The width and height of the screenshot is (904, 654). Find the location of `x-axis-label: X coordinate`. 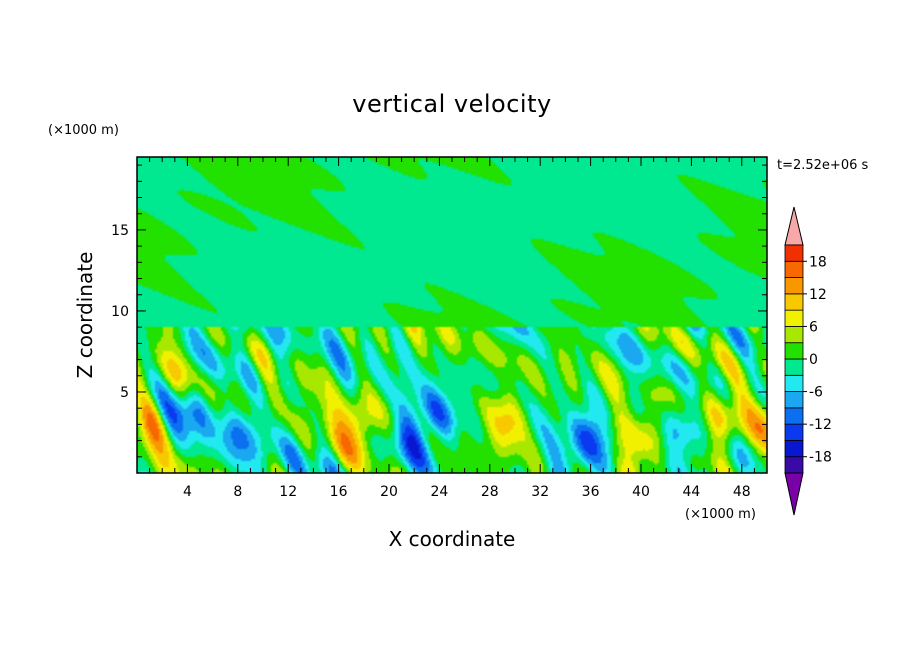

x-axis-label: X coordinate is located at coordinates (452, 539).